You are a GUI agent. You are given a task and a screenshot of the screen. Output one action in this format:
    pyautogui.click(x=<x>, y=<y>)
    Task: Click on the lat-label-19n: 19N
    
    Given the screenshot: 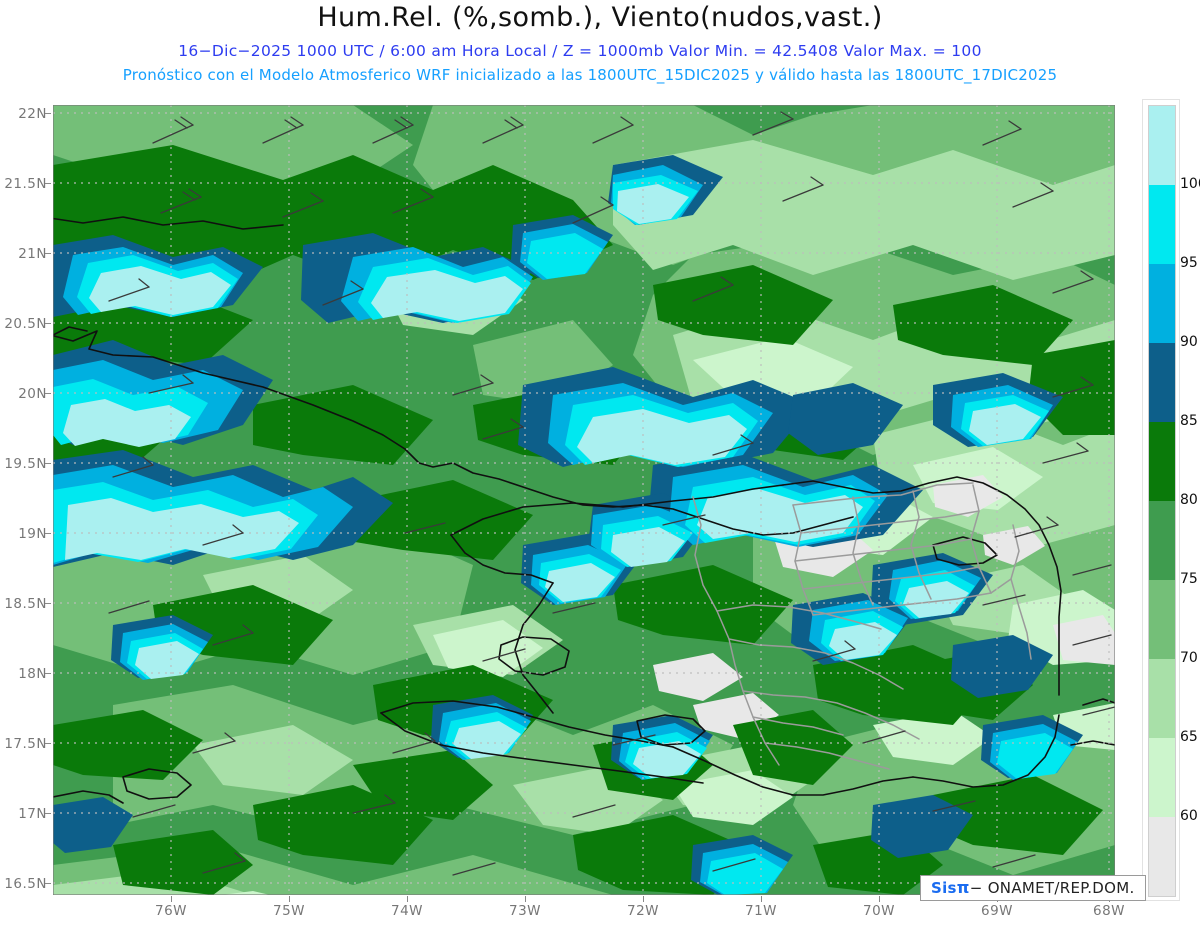 What is the action you would take?
    pyautogui.click(x=32, y=534)
    